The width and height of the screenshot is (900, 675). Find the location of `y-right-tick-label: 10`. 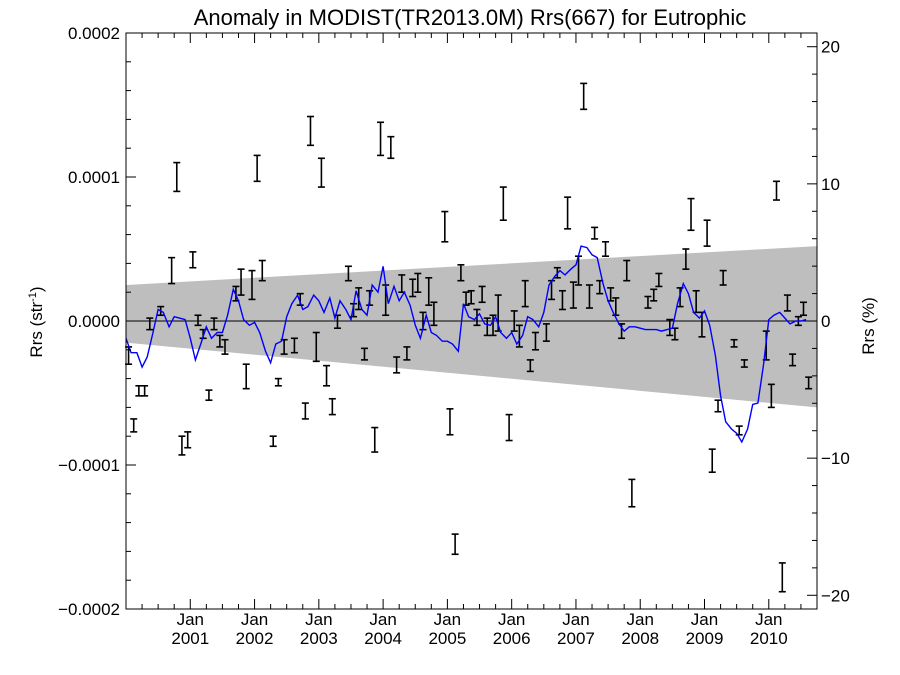

y-right-tick-label: 10 is located at coordinates (830, 184).